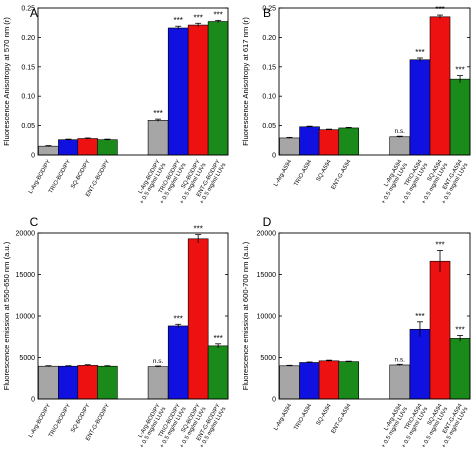  I want to click on y-axis-label: Fluorescence Anisotropy at 570 nm (r), so click(6, 81).